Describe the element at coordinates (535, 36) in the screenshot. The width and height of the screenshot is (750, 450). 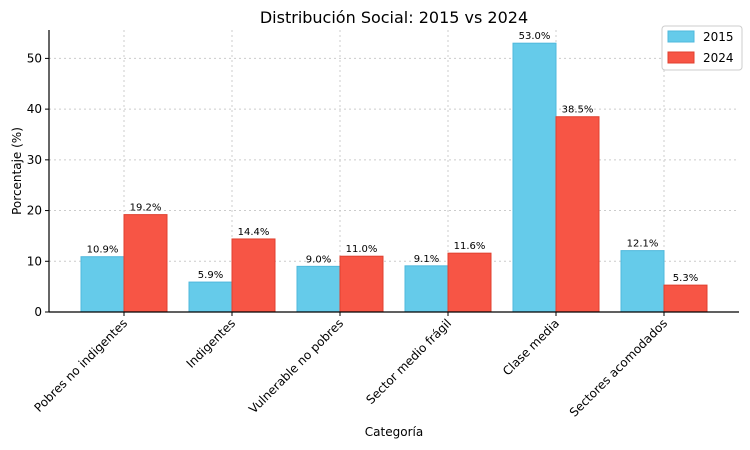
I see `data-label-2015-4: 53.0%` at that location.